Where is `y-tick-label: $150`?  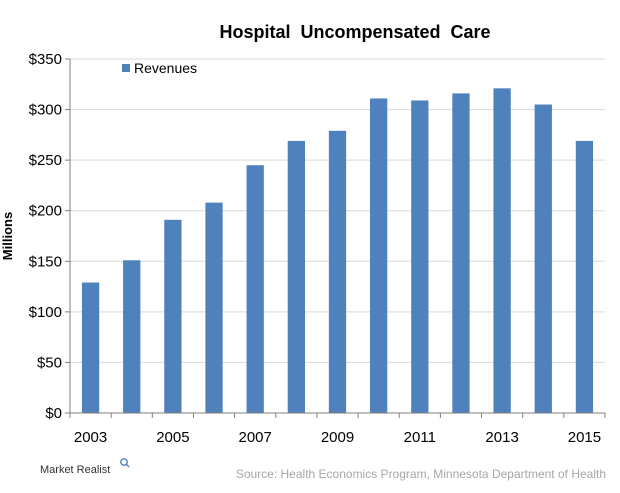
y-tick-label: $150 is located at coordinates (45, 261).